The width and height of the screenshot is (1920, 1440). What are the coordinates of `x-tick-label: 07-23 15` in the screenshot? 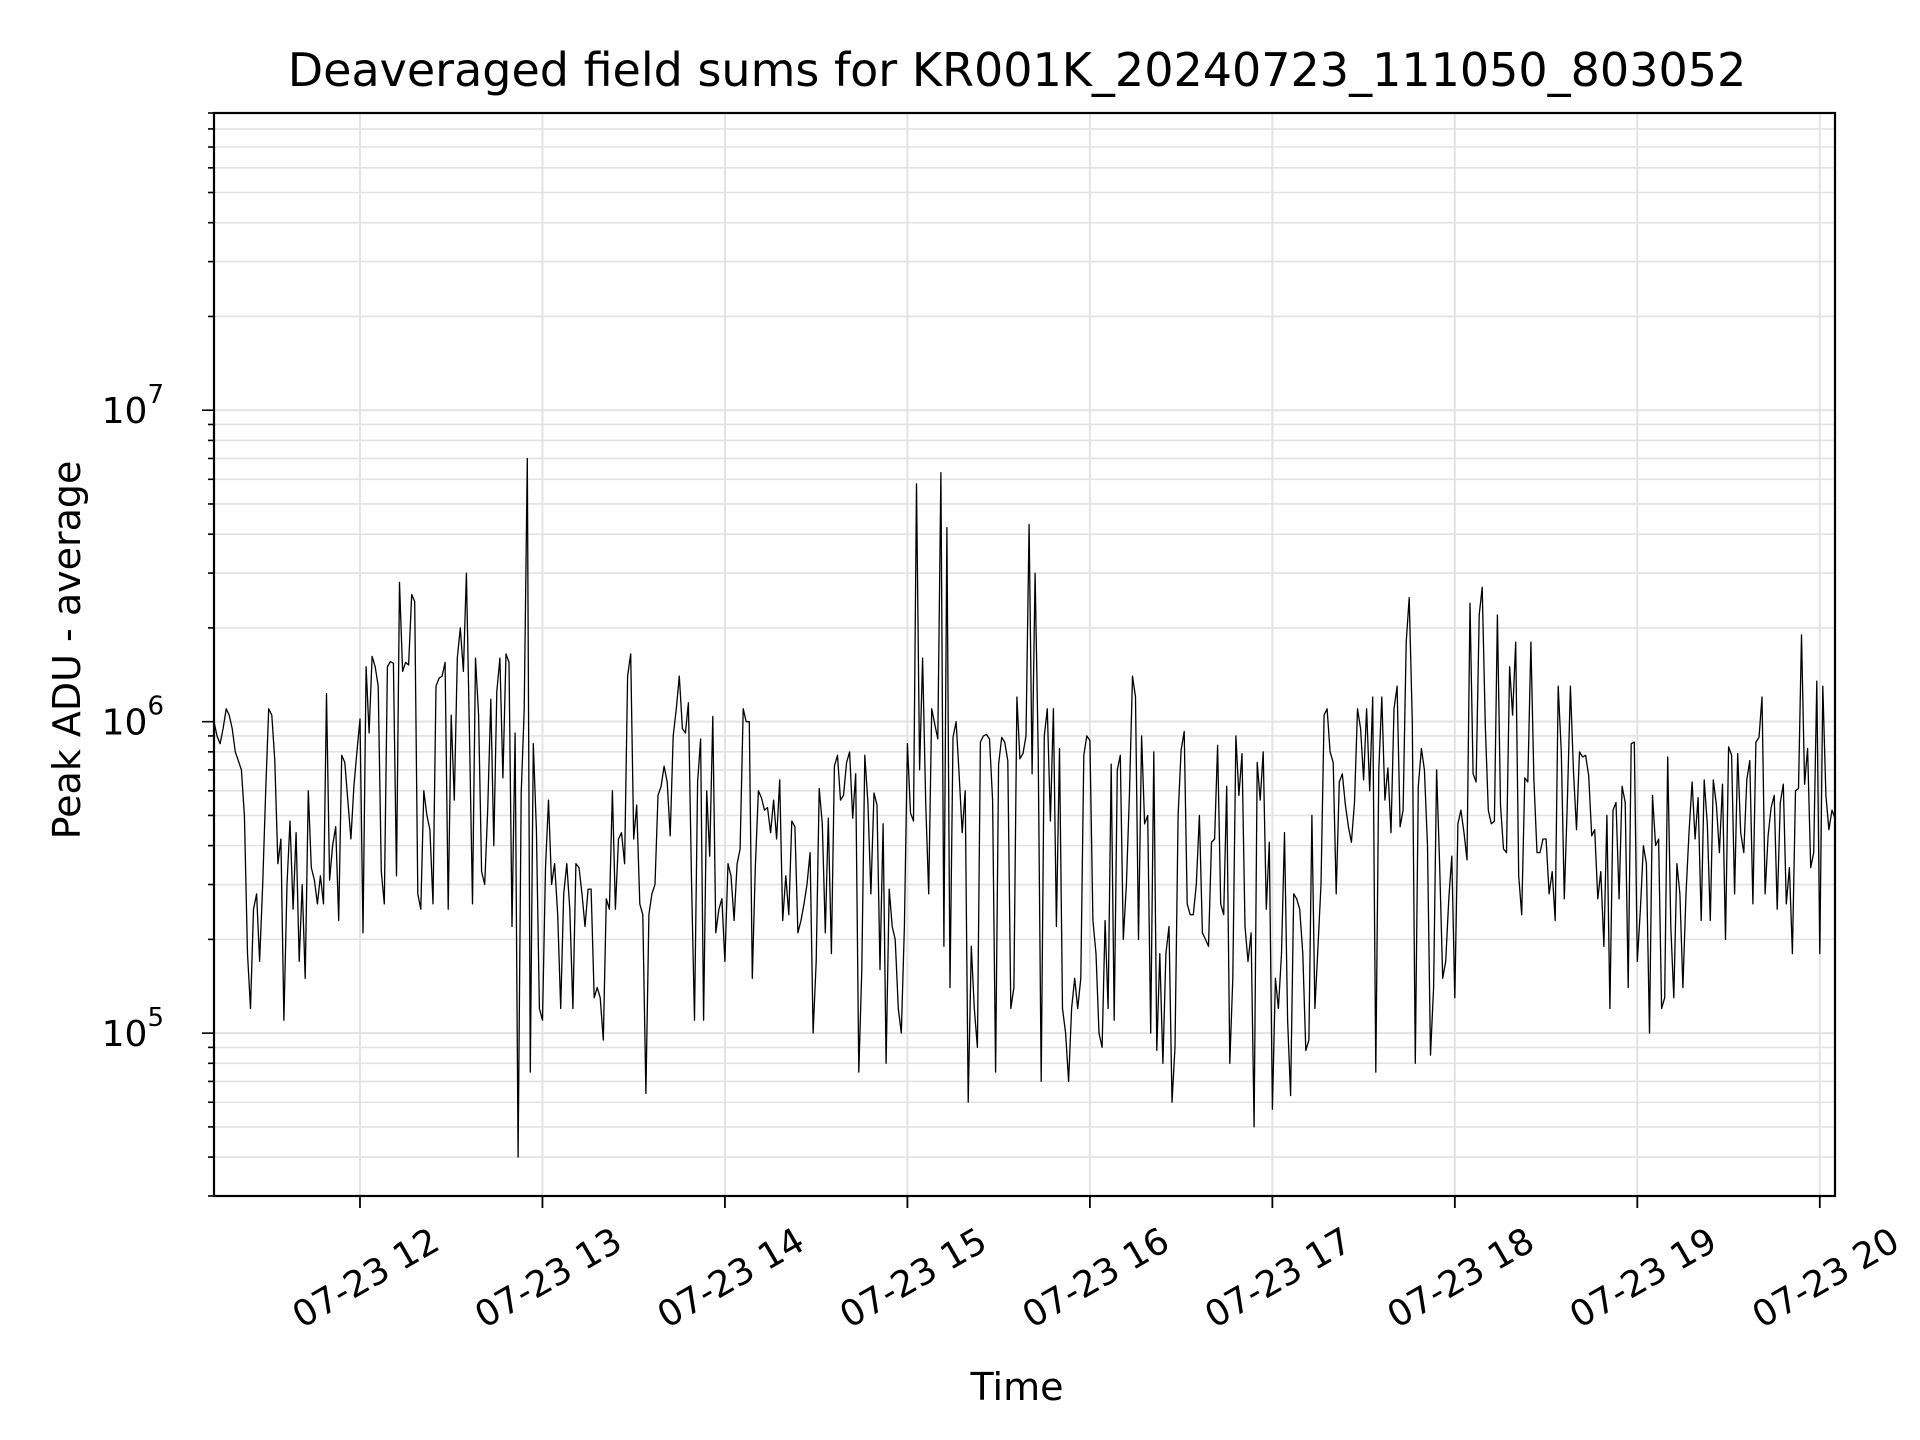 It's located at (913, 1278).